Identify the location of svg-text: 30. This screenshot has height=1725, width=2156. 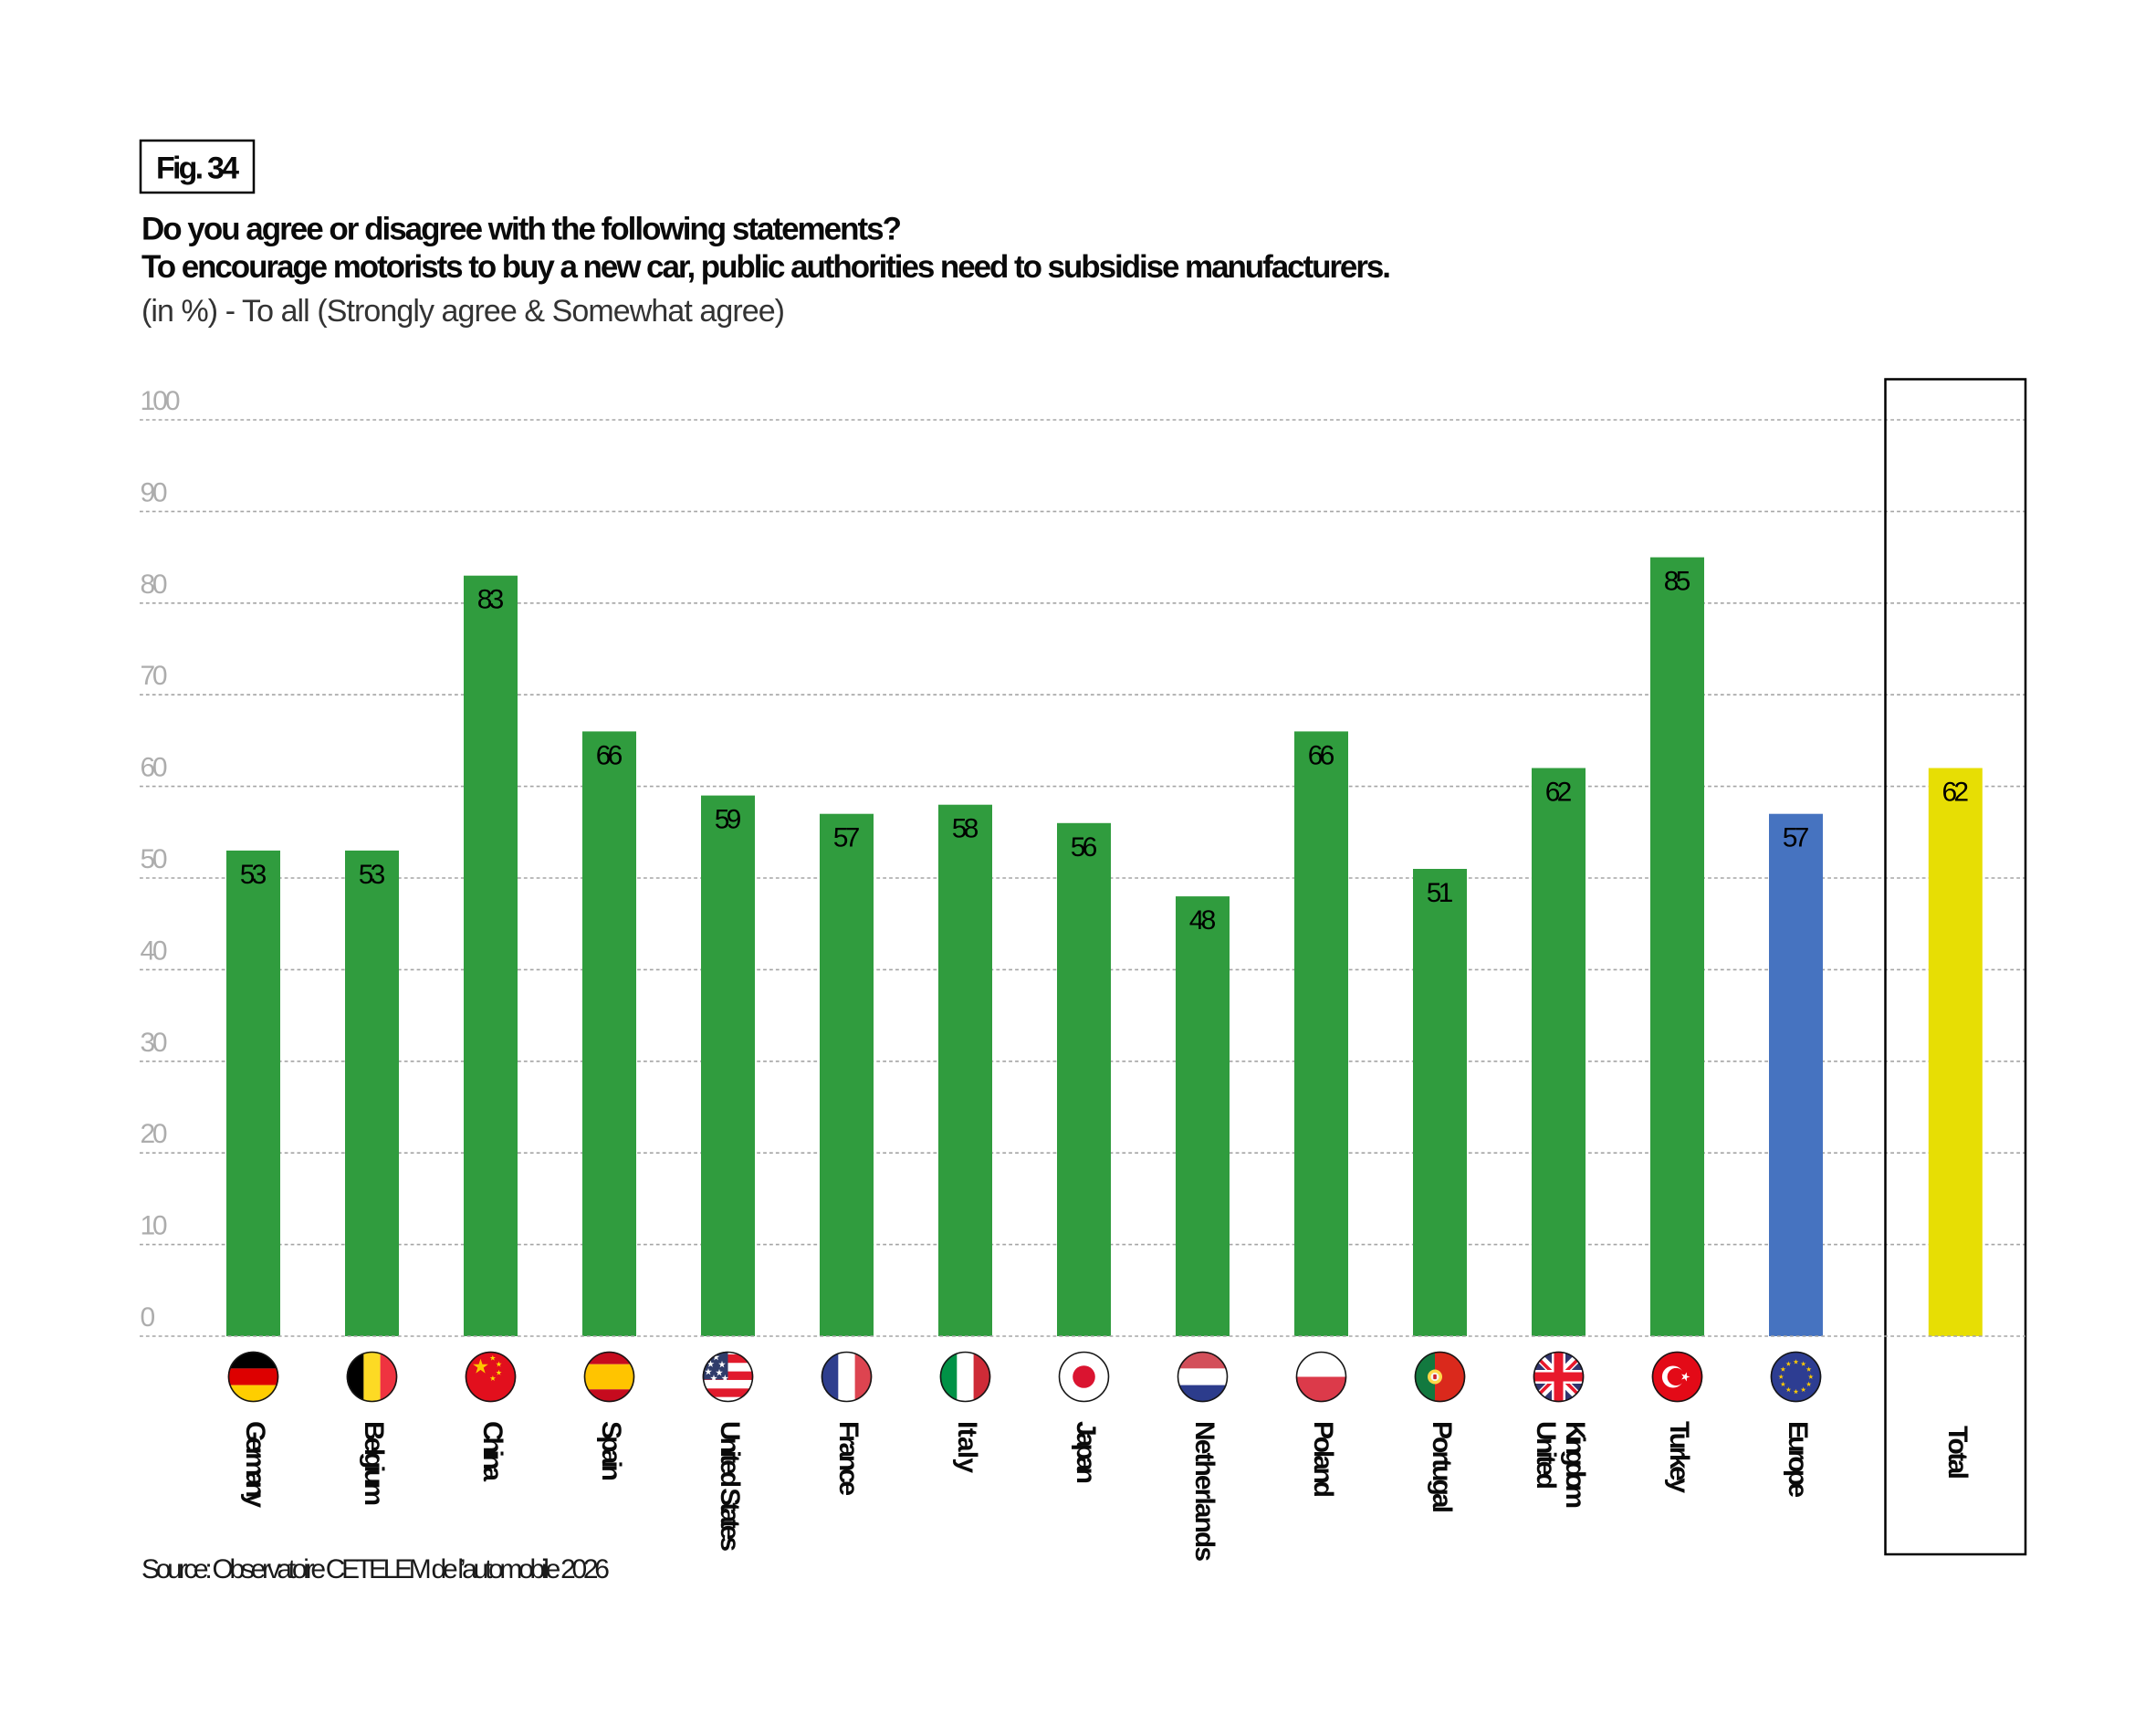
(154, 1043).